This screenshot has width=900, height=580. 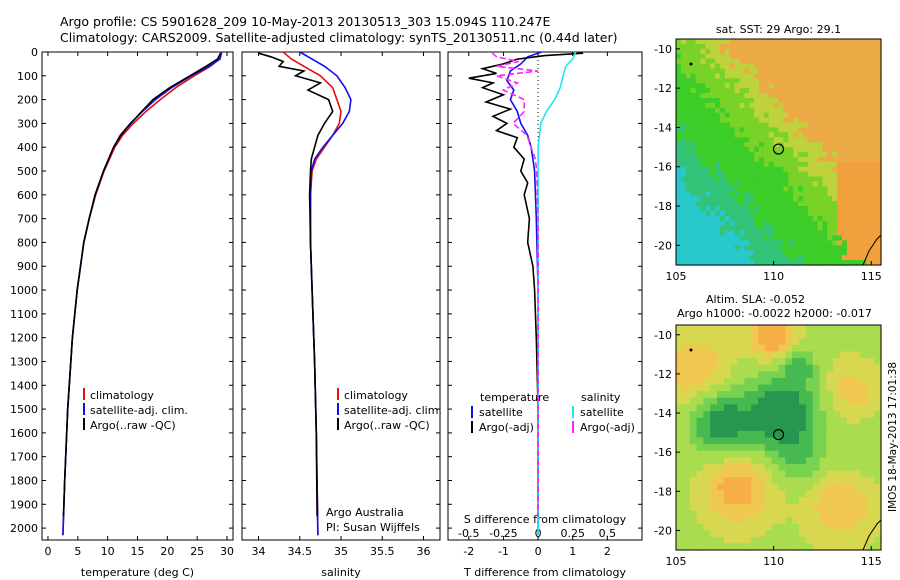 I want to click on map-y-tick-label: -18, so click(x=663, y=491).